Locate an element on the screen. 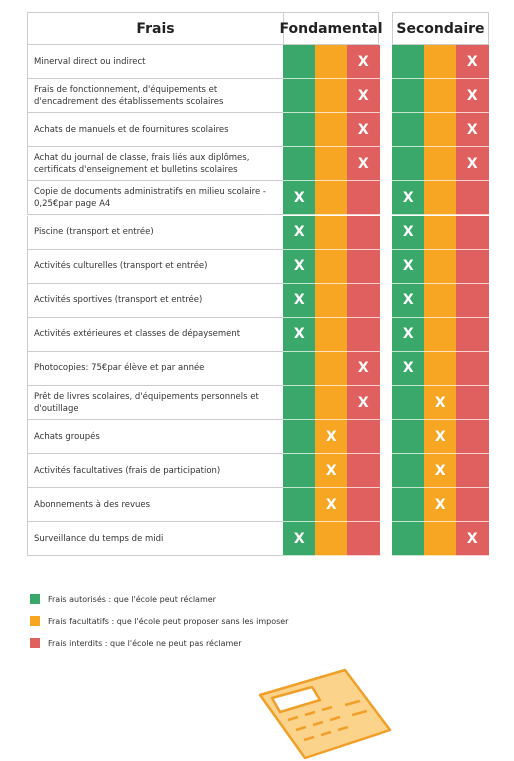  calculator-illustration is located at coordinates (325, 714).